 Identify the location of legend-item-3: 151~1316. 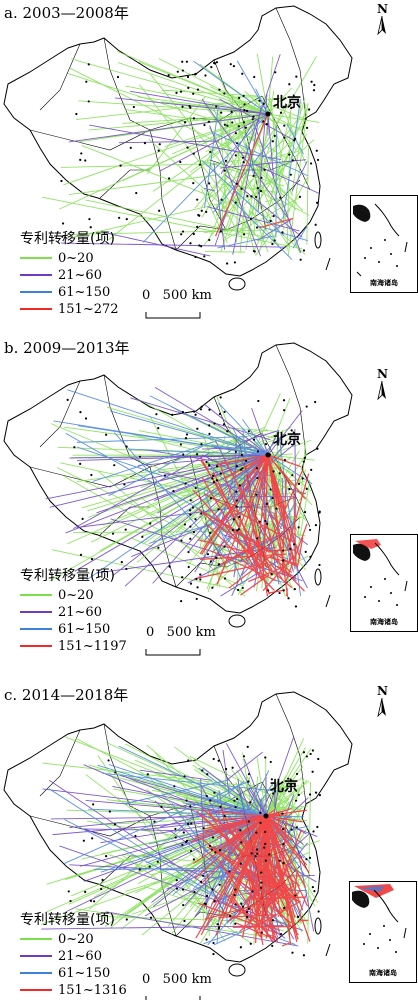
(73, 990).